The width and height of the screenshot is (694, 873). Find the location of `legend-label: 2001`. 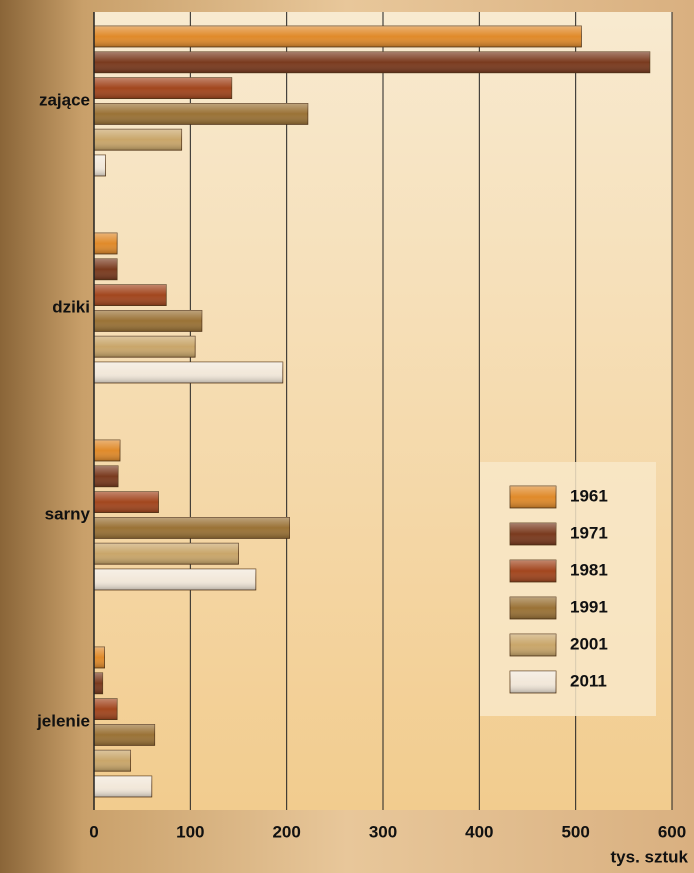

legend-label: 2001 is located at coordinates (589, 643).